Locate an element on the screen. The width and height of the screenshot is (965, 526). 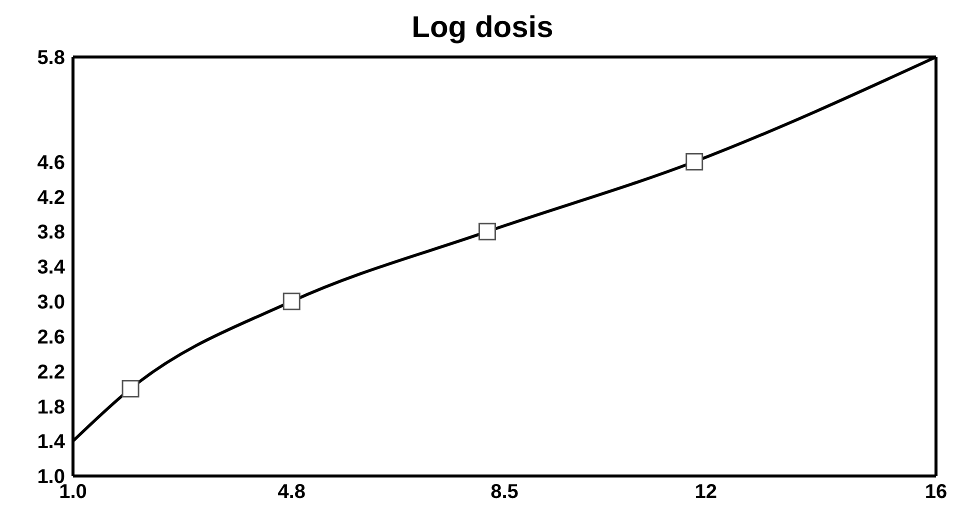
x-tick-label: 12 is located at coordinates (705, 492).